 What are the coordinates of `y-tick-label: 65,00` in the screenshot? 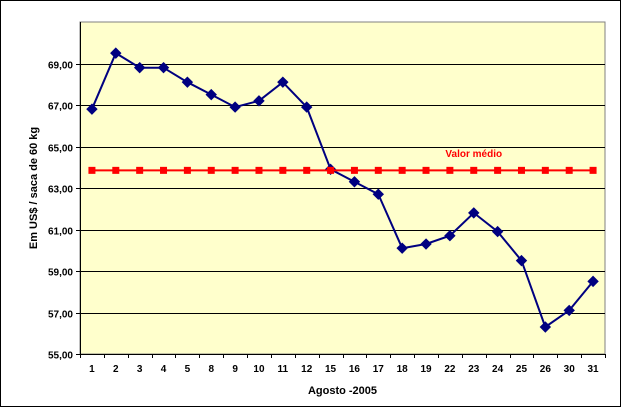 It's located at (60, 149).